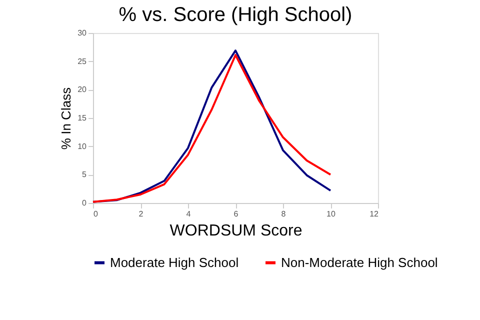 Image resolution: width=480 pixels, height=320 pixels. What do you see at coordinates (236, 231) in the screenshot?
I see `x-axis-title: WORDSUM Score` at bounding box center [236, 231].